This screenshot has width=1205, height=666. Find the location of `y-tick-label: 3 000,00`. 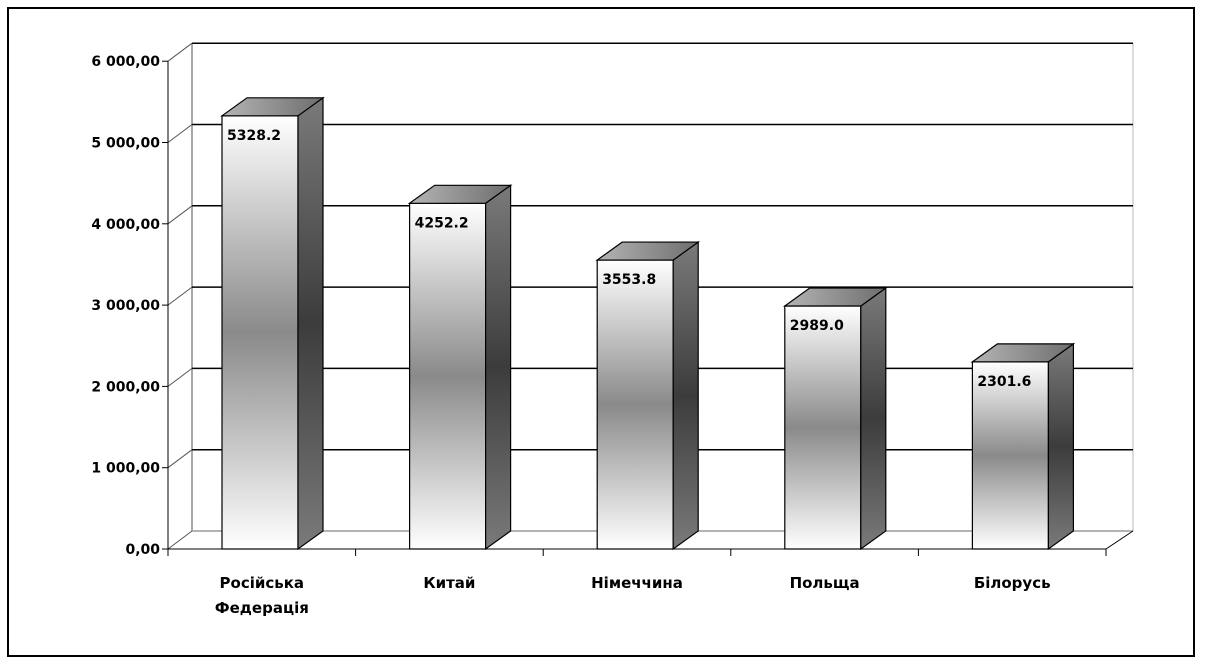

y-tick-label: 3 000,00 is located at coordinates (125, 306).